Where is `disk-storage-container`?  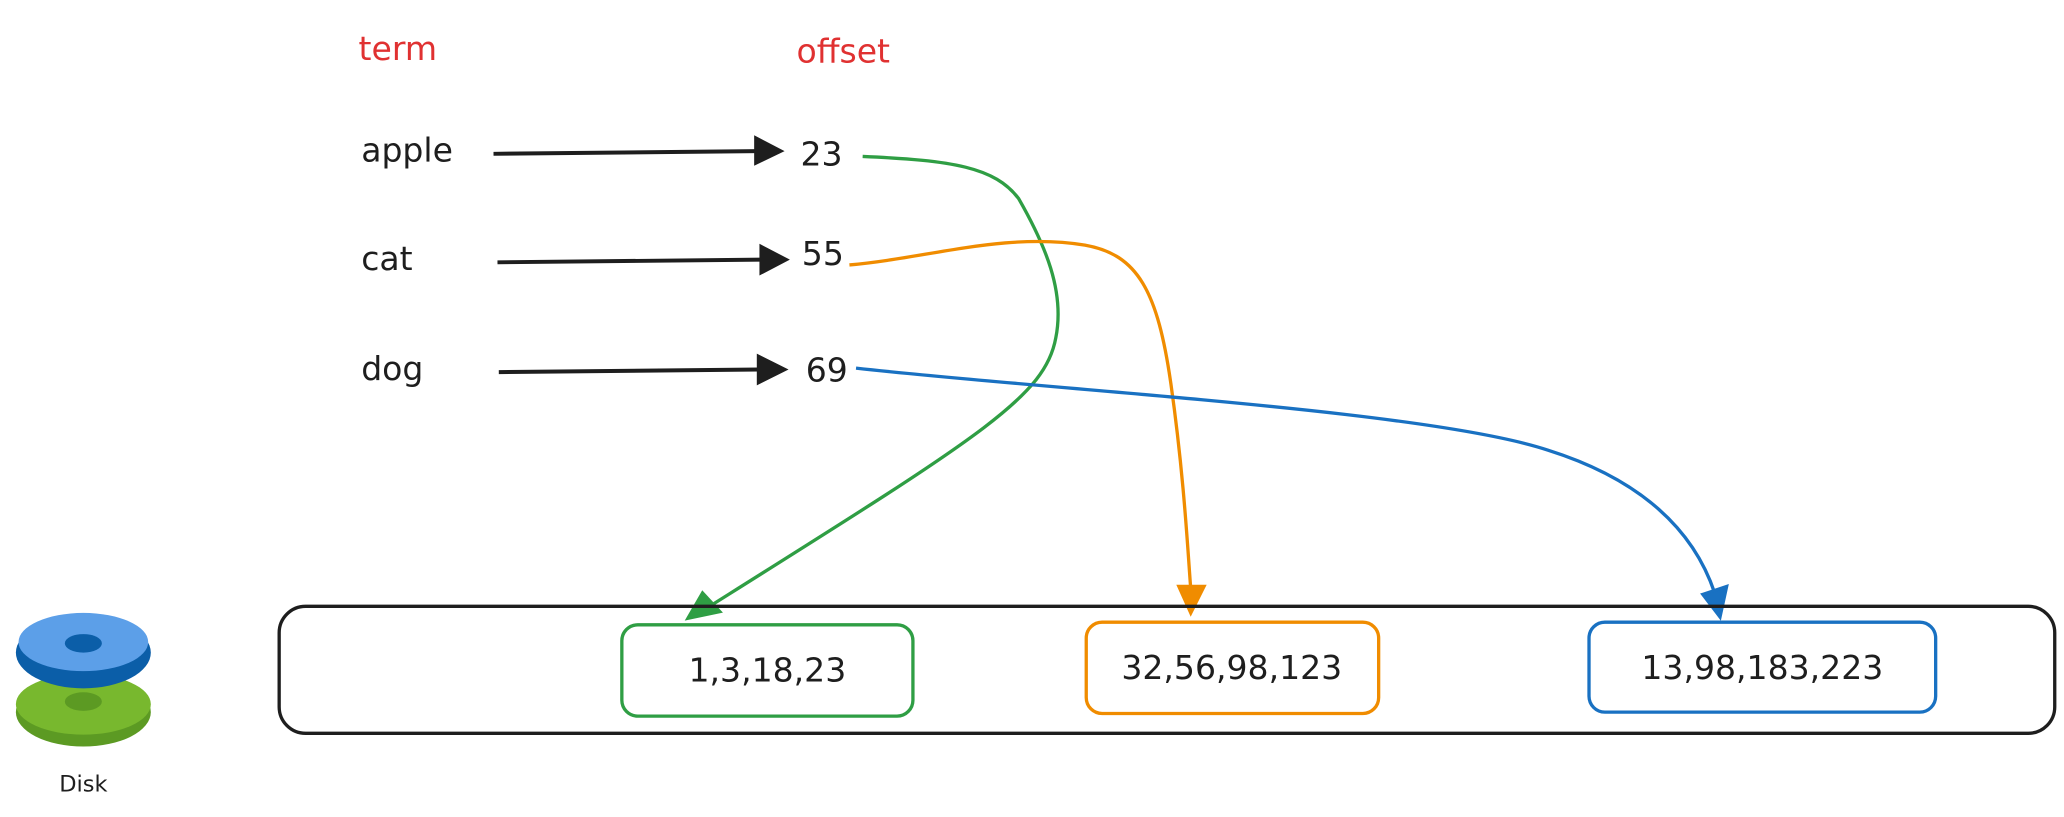
disk-storage-container is located at coordinates (1167, 669).